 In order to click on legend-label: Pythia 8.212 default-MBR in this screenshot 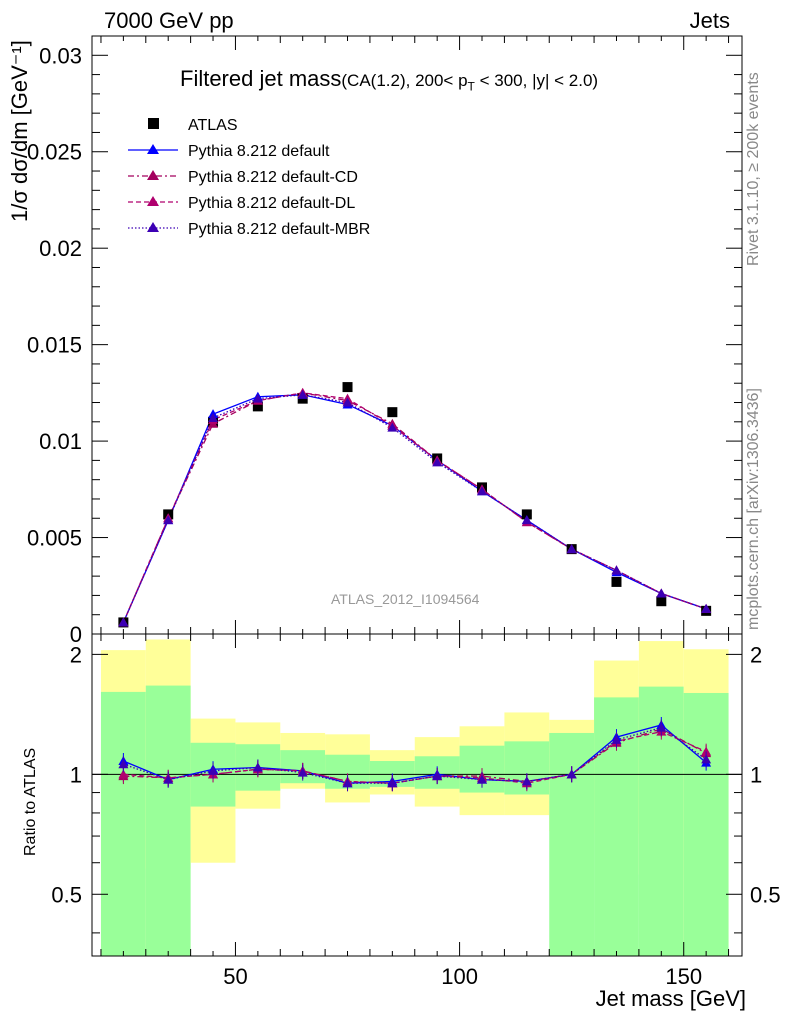, I will do `click(279, 229)`.